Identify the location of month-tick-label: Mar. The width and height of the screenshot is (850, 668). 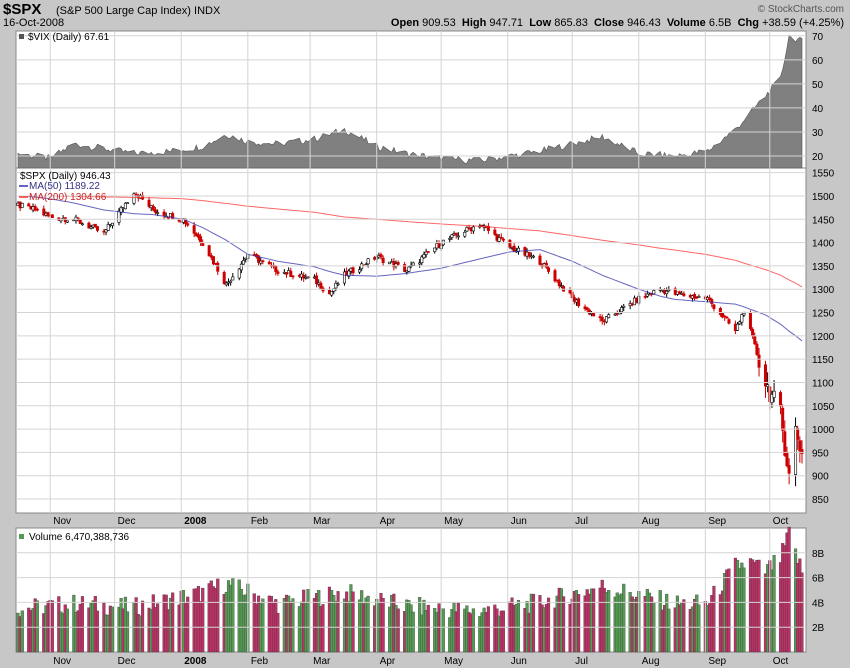
(322, 661).